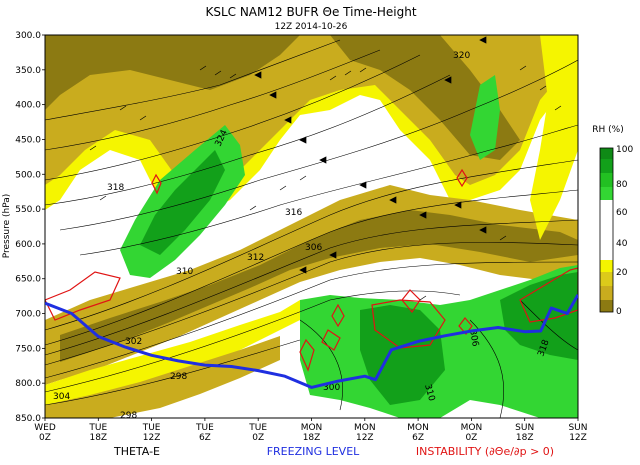  What do you see at coordinates (115, 188) in the screenshot?
I see `contour-label: 318` at bounding box center [115, 188].